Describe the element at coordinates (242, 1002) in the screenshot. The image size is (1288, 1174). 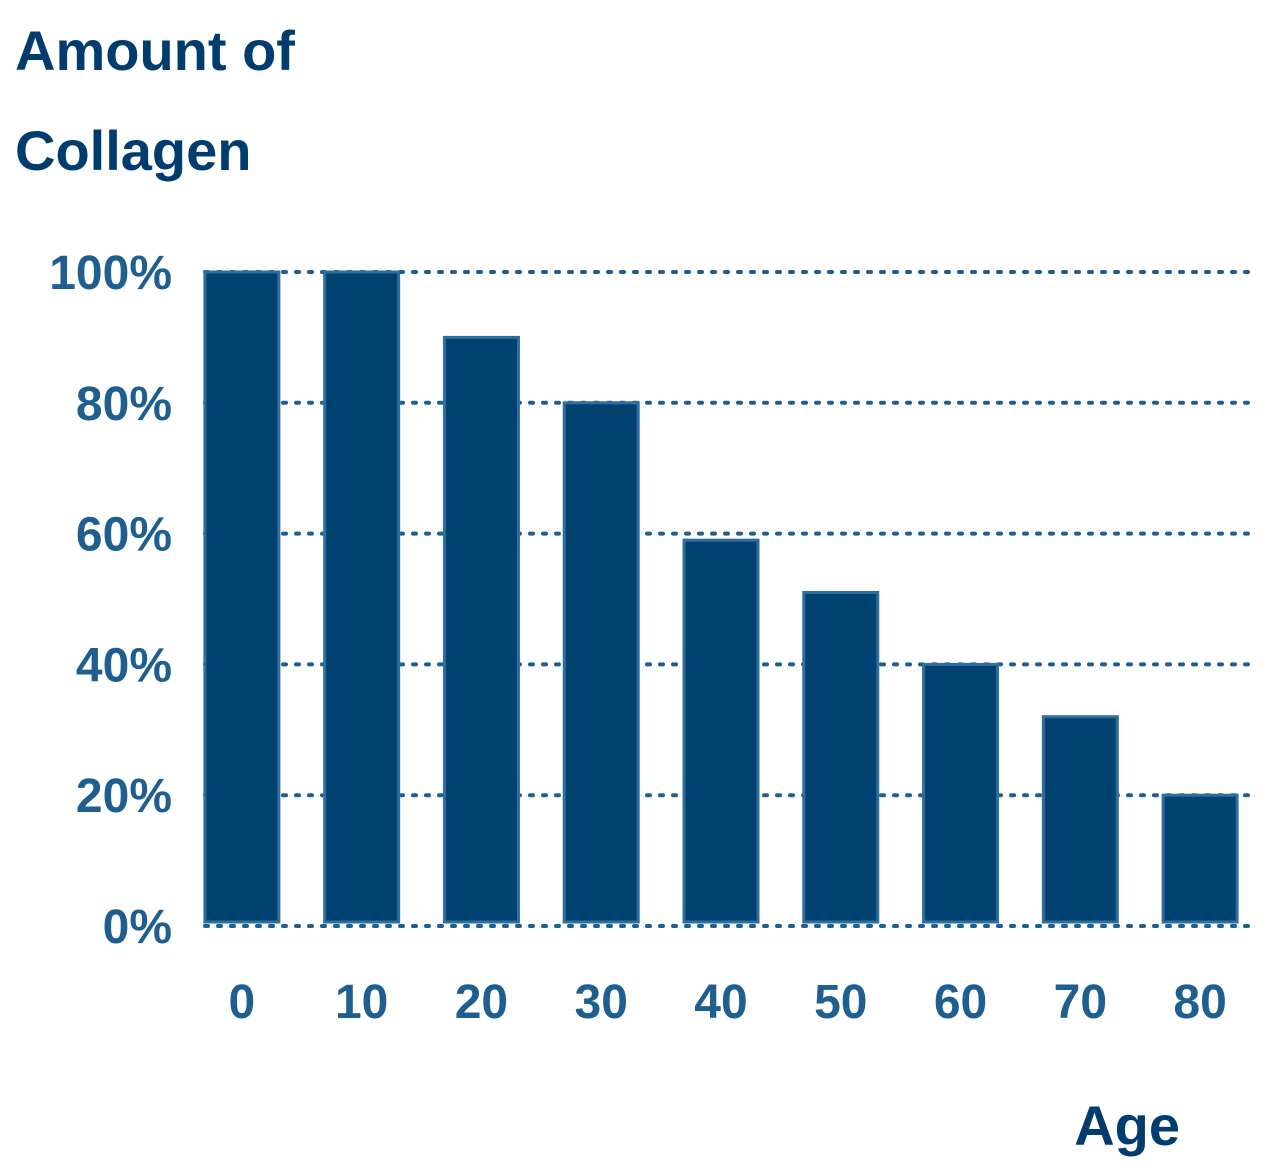
I see `x-tick-label: 0` at that location.